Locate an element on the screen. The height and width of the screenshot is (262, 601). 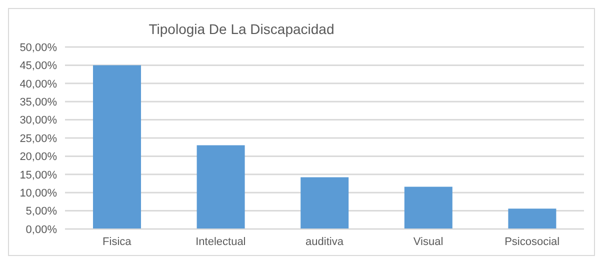
y-tick-label: 15,00% is located at coordinates (39, 175).